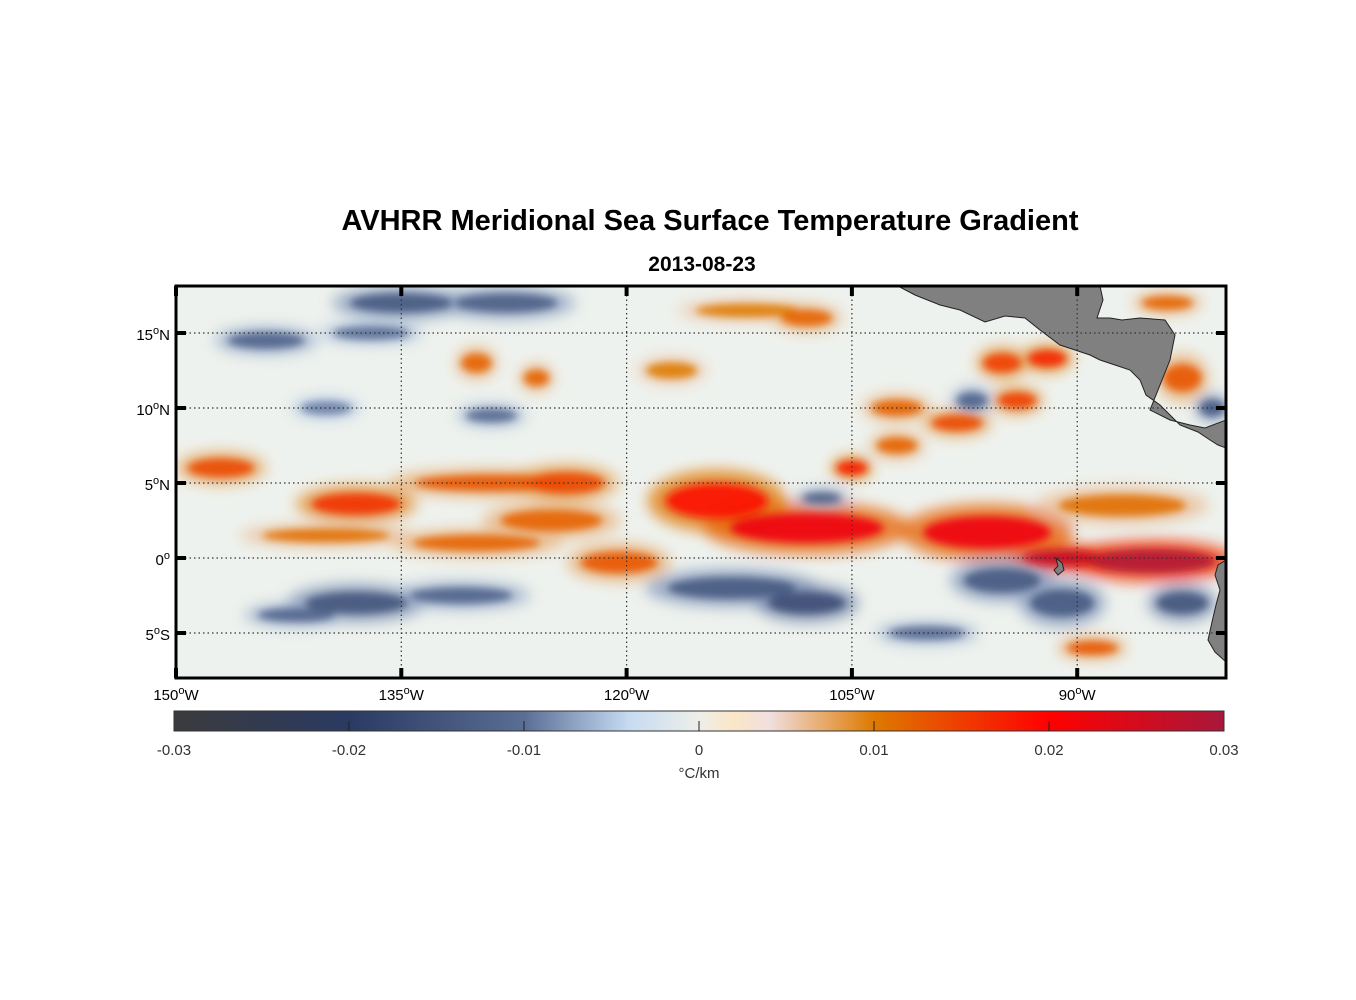 The image size is (1356, 1000). Describe the element at coordinates (153, 409) in the screenshot. I see `y-tick-label: 10oN` at that location.